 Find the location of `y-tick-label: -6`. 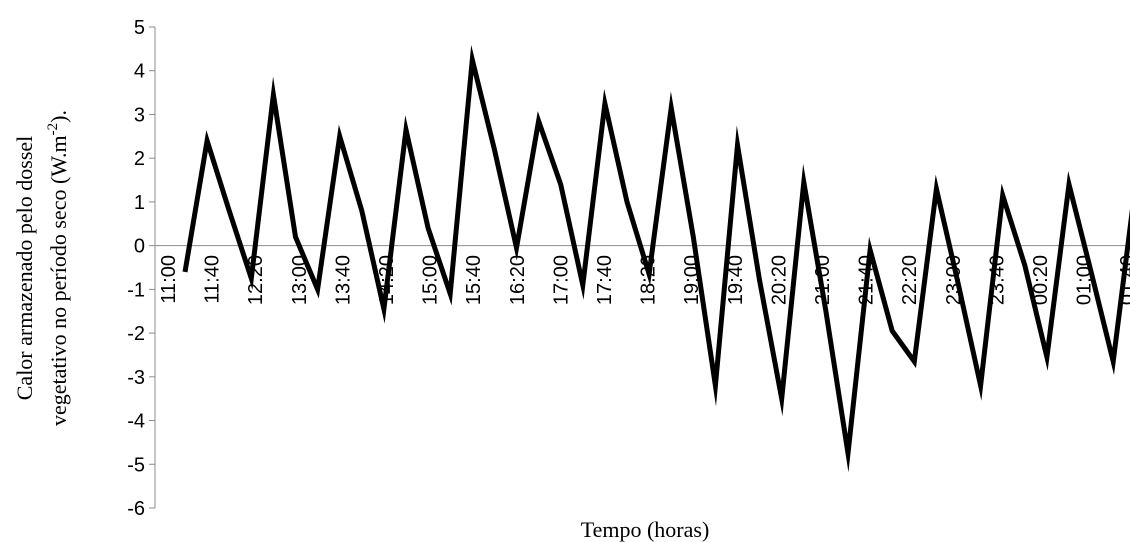

y-tick-label: -6 is located at coordinates (136, 509).